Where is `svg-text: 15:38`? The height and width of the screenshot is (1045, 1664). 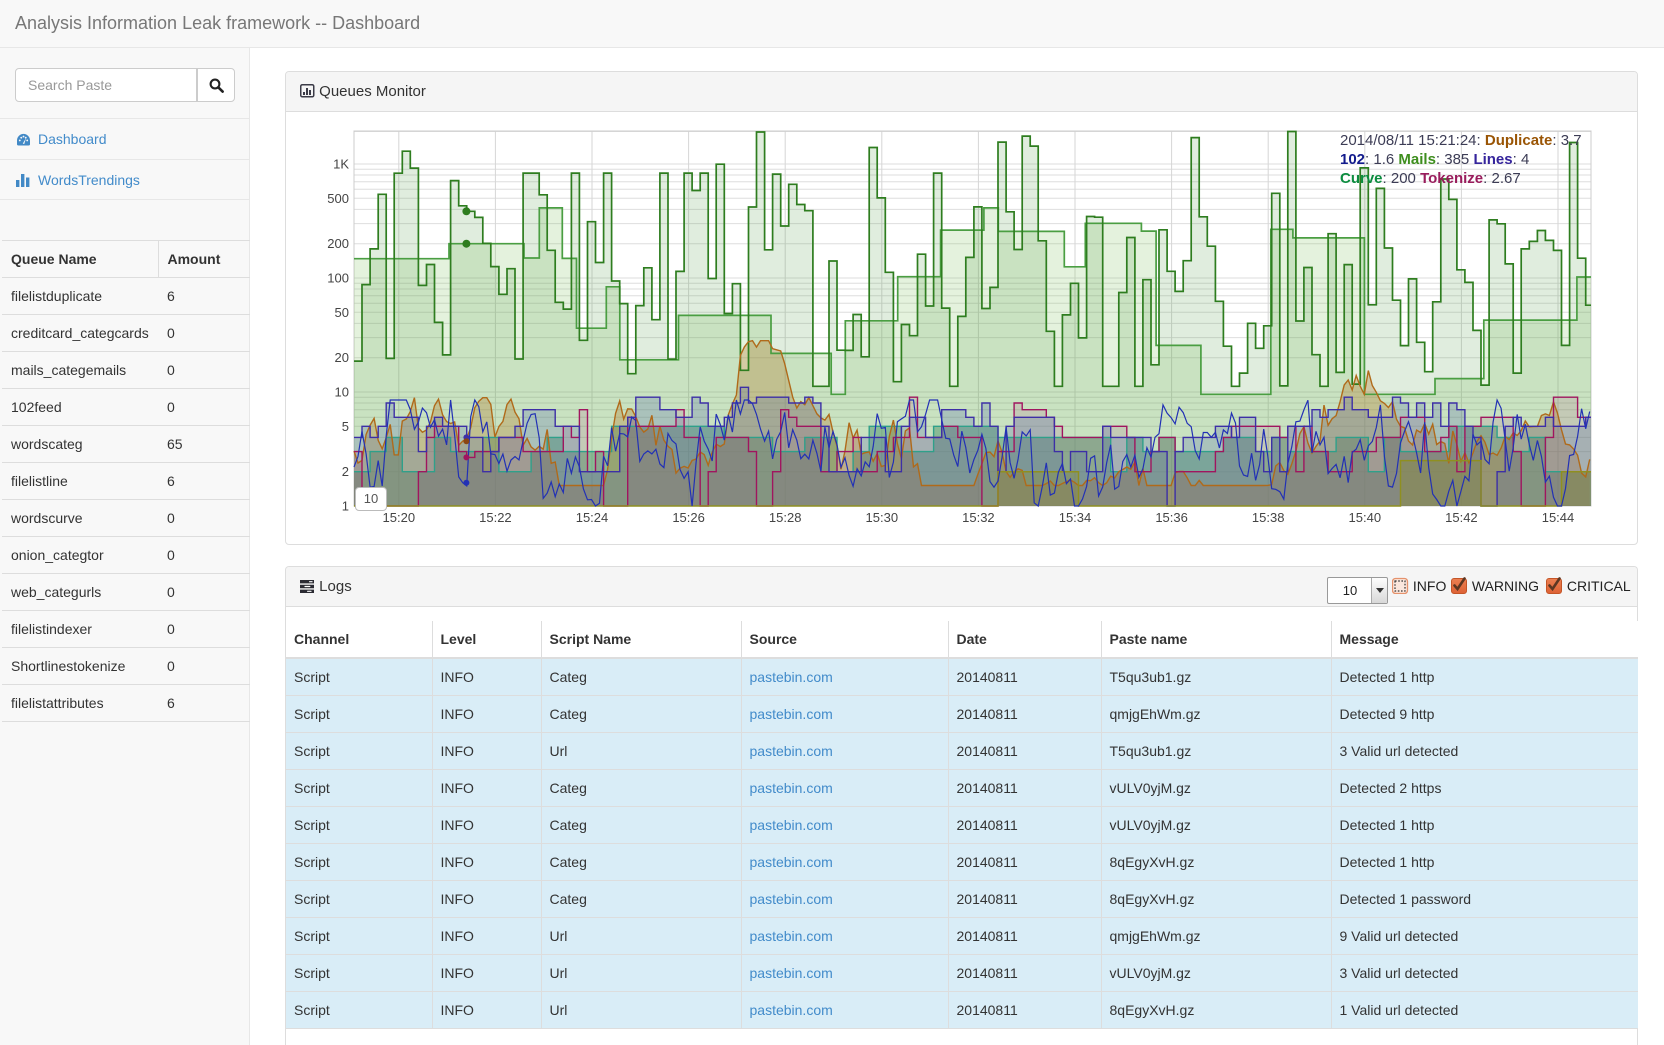
svg-text: 15:38 is located at coordinates (1268, 517).